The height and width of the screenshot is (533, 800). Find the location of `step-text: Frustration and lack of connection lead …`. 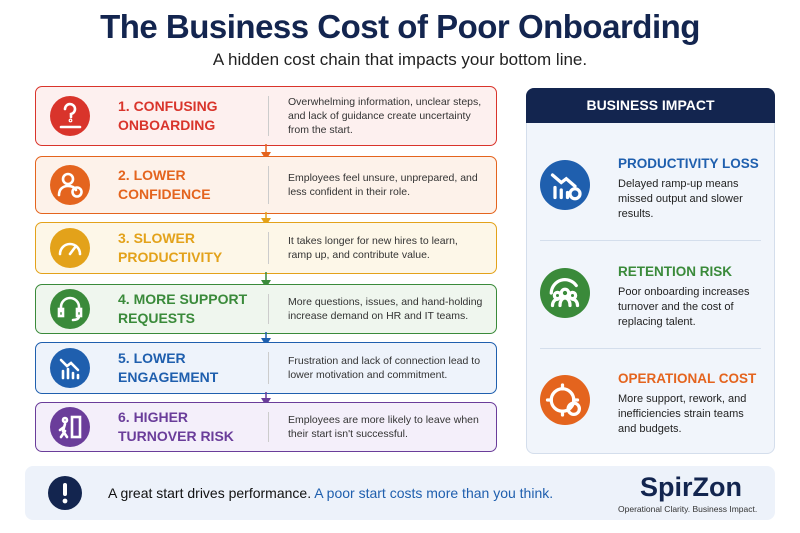

step-text: Frustration and lack of connection lead … is located at coordinates (384, 368).